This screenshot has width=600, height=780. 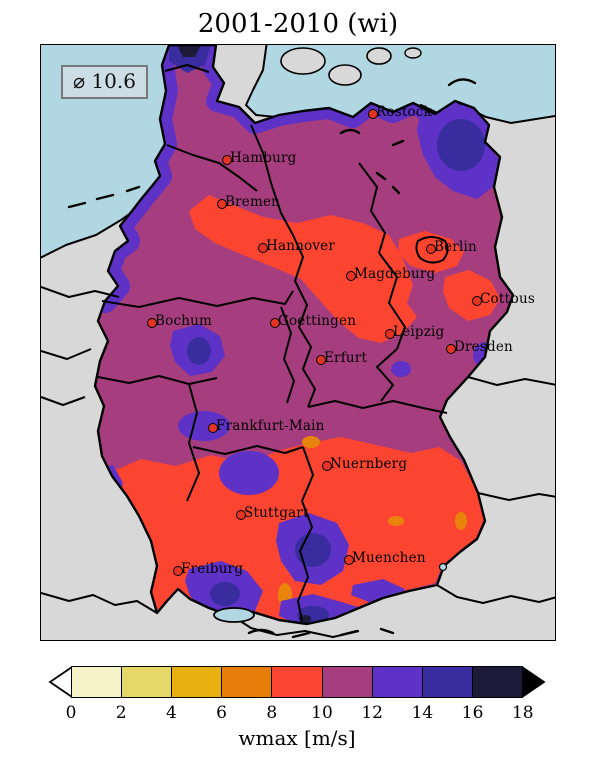 I want to click on city-label: Hamburg, so click(x=263, y=158).